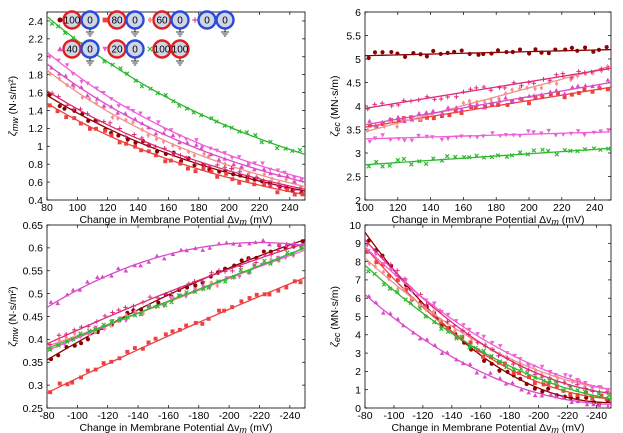  What do you see at coordinates (72, 21) in the screenshot?
I see `cell-label: 100` at bounding box center [72, 21].